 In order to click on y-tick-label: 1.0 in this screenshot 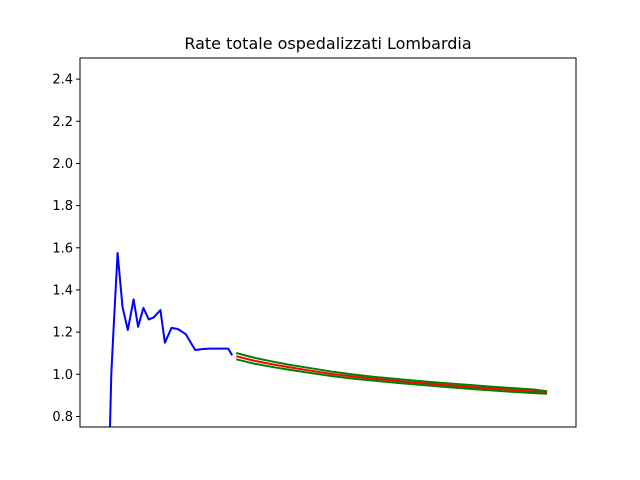, I will do `click(62, 375)`.